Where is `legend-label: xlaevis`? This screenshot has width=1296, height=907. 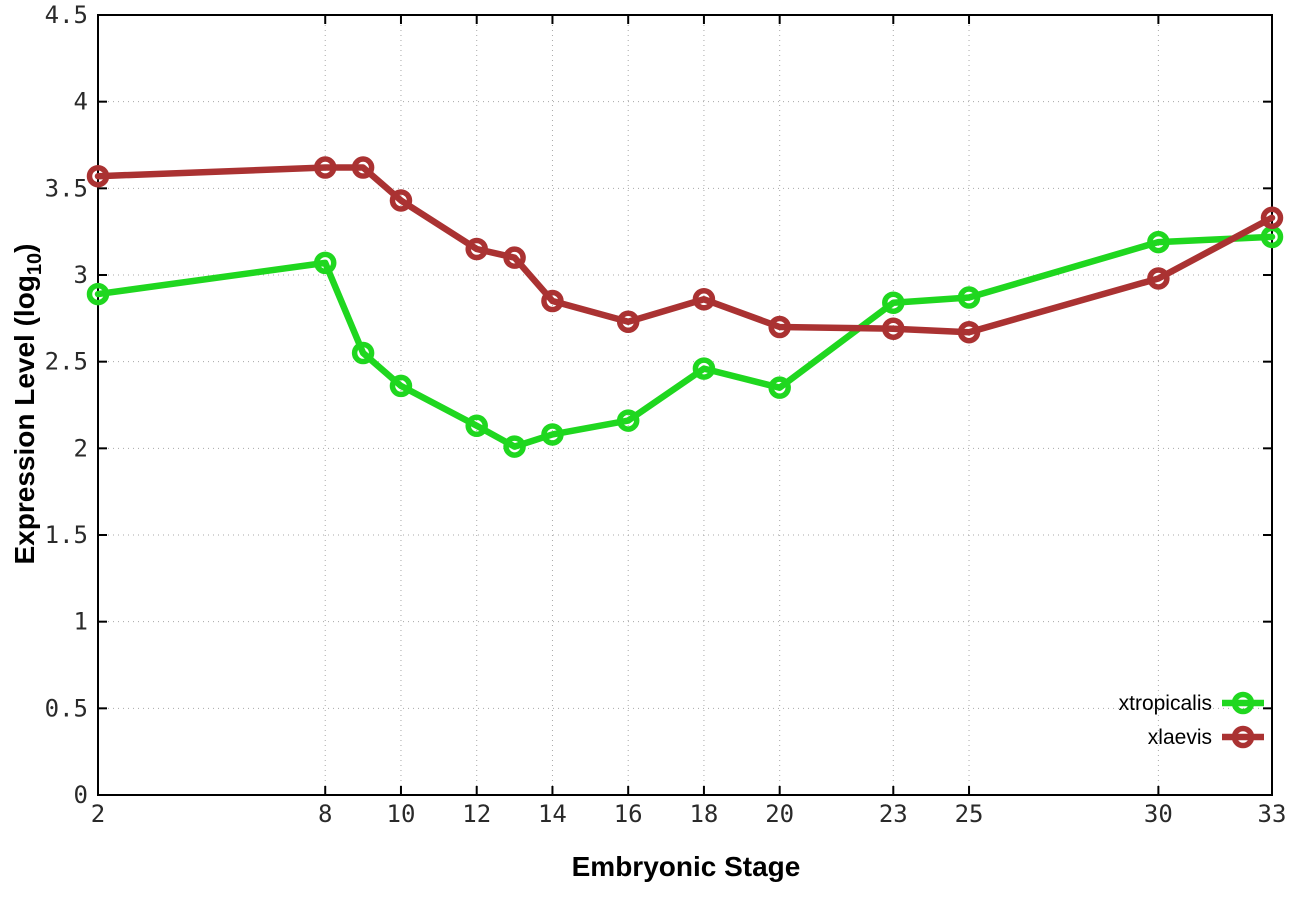 legend-label: xlaevis is located at coordinates (1180, 737).